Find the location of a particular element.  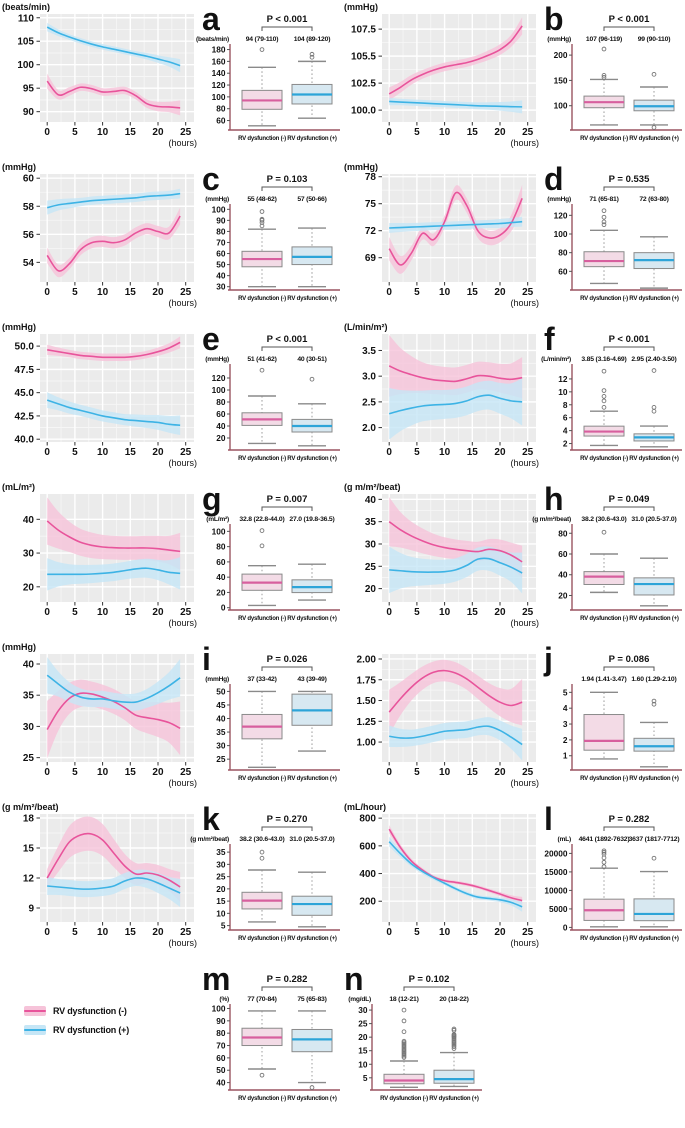

box-unit: (beats/min) is located at coordinates (212, 39).